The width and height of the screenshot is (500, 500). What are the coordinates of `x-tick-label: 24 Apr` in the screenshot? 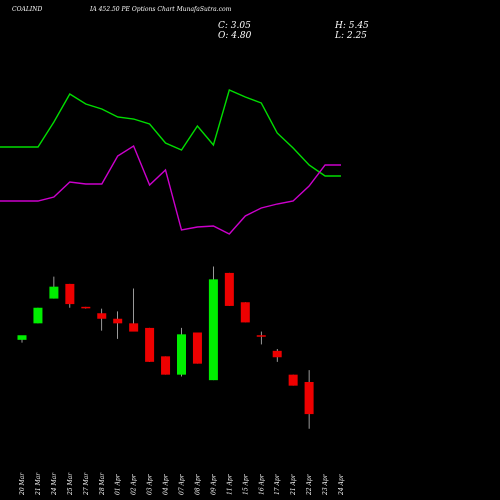 It's located at (341, 484).